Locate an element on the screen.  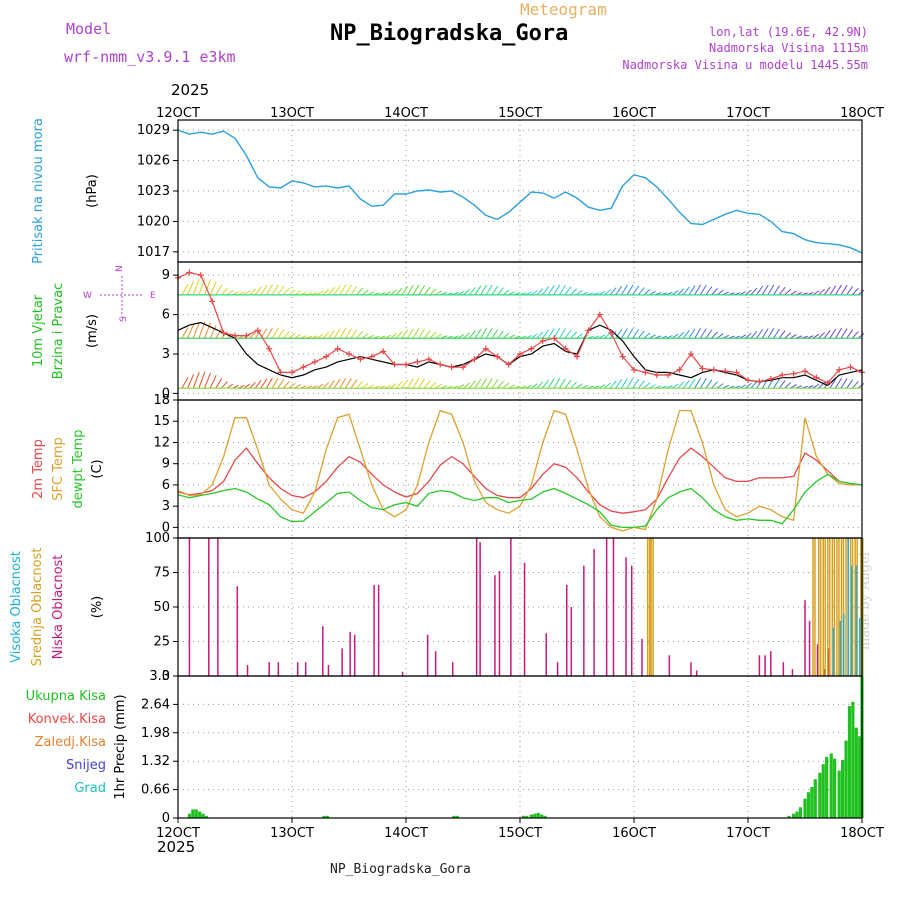
x-tick-label-bottom: 15OCT is located at coordinates (520, 833).